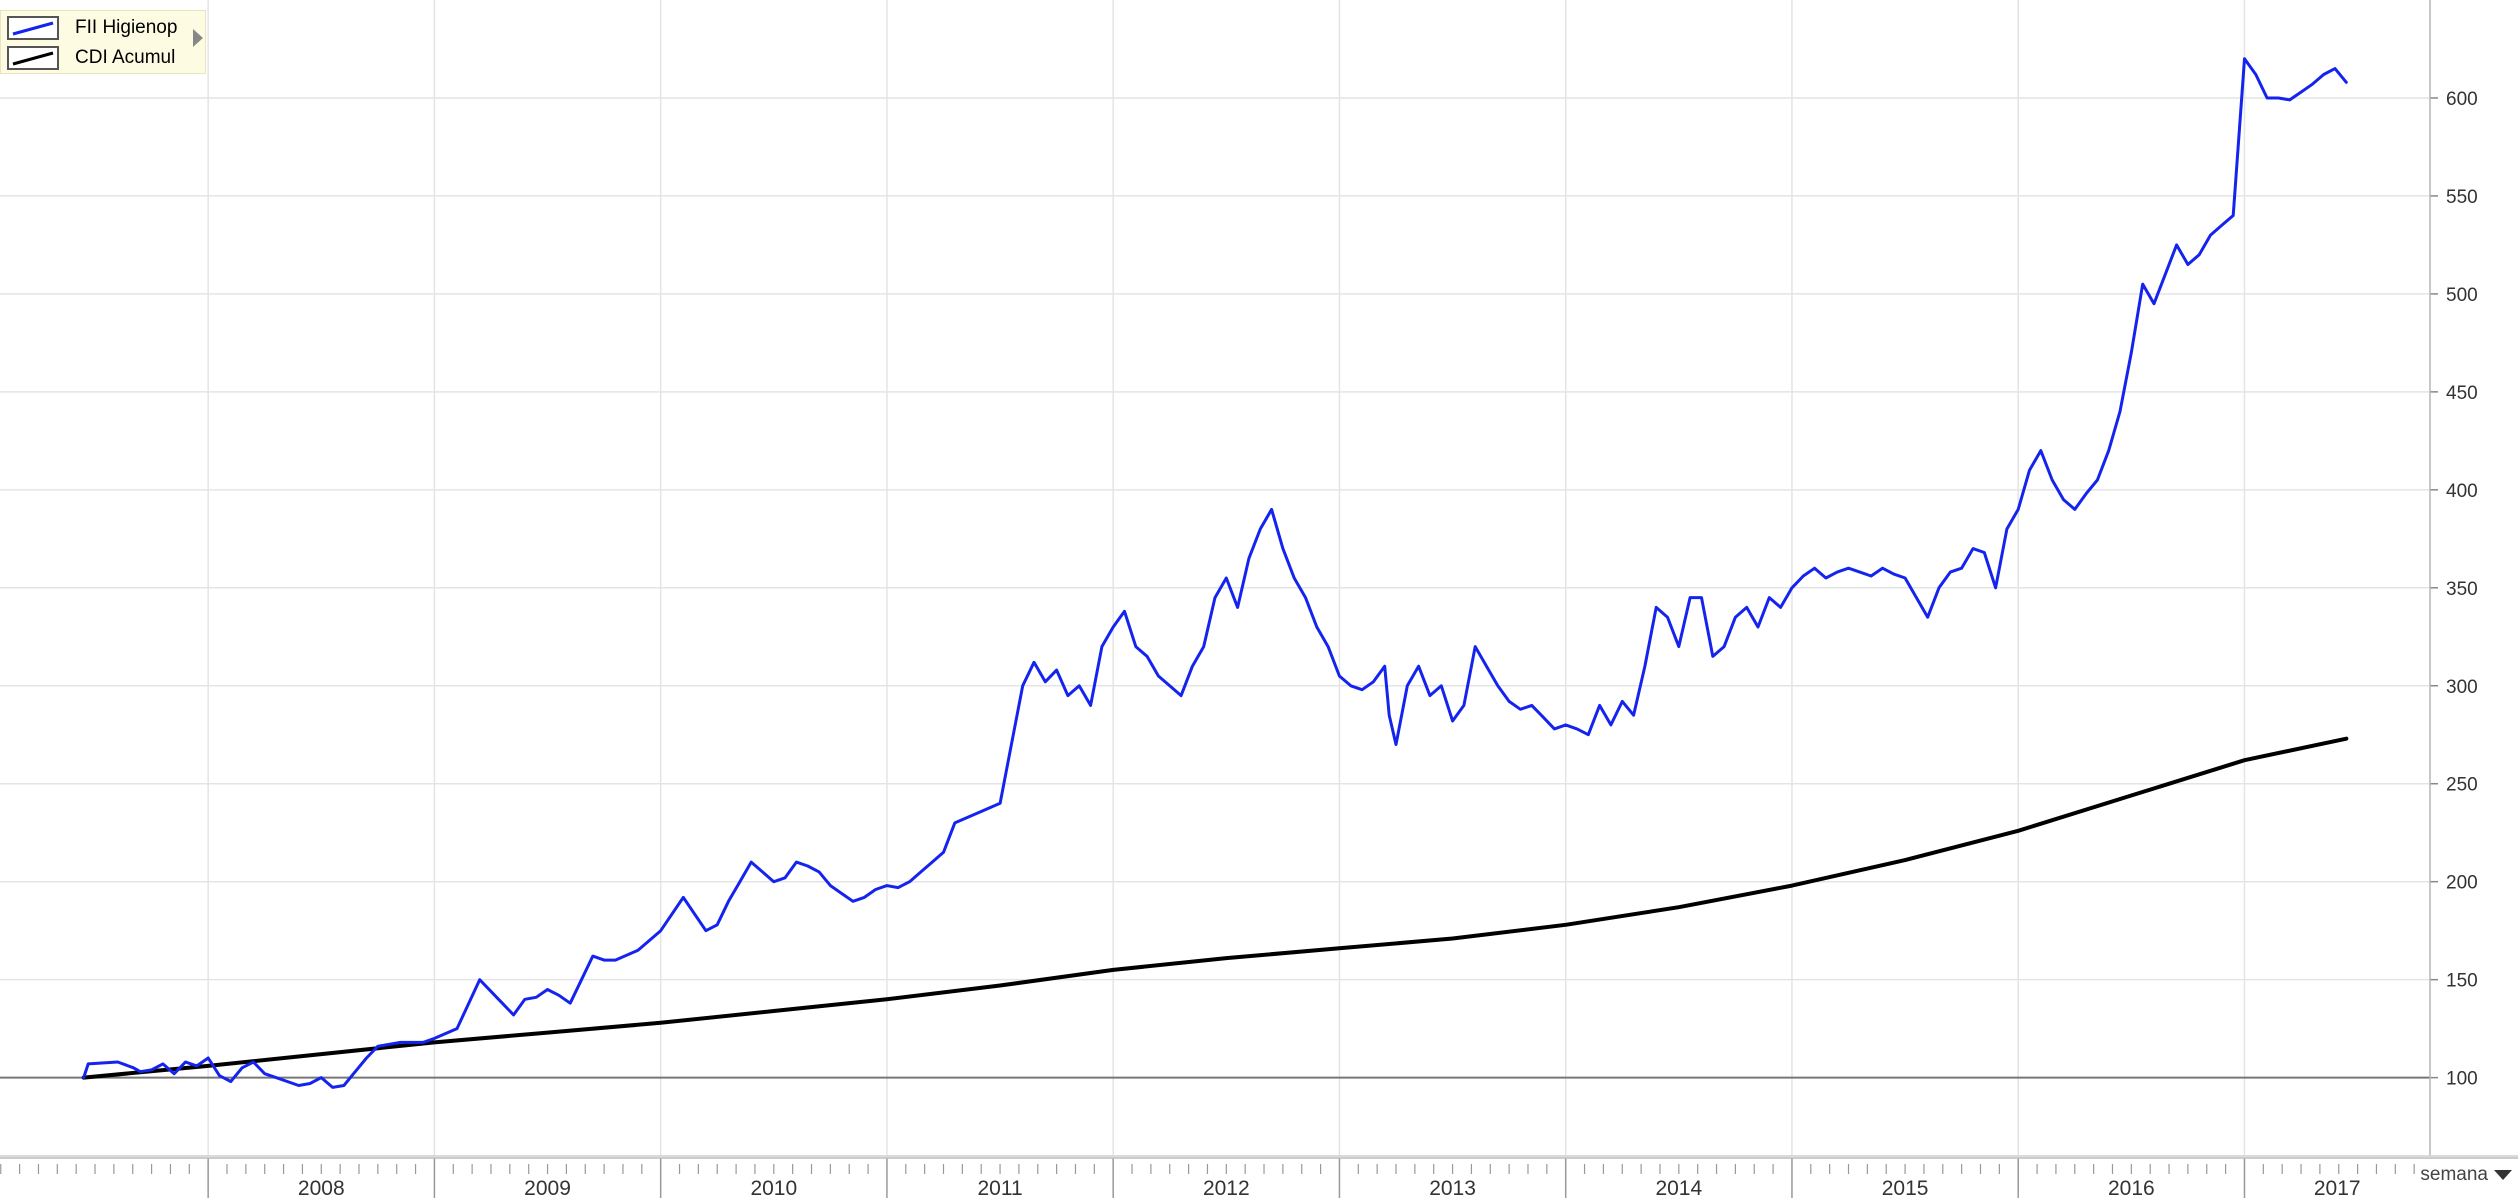  Describe the element at coordinates (2462, 589) in the screenshot. I see `y-tick-label: 350` at that location.